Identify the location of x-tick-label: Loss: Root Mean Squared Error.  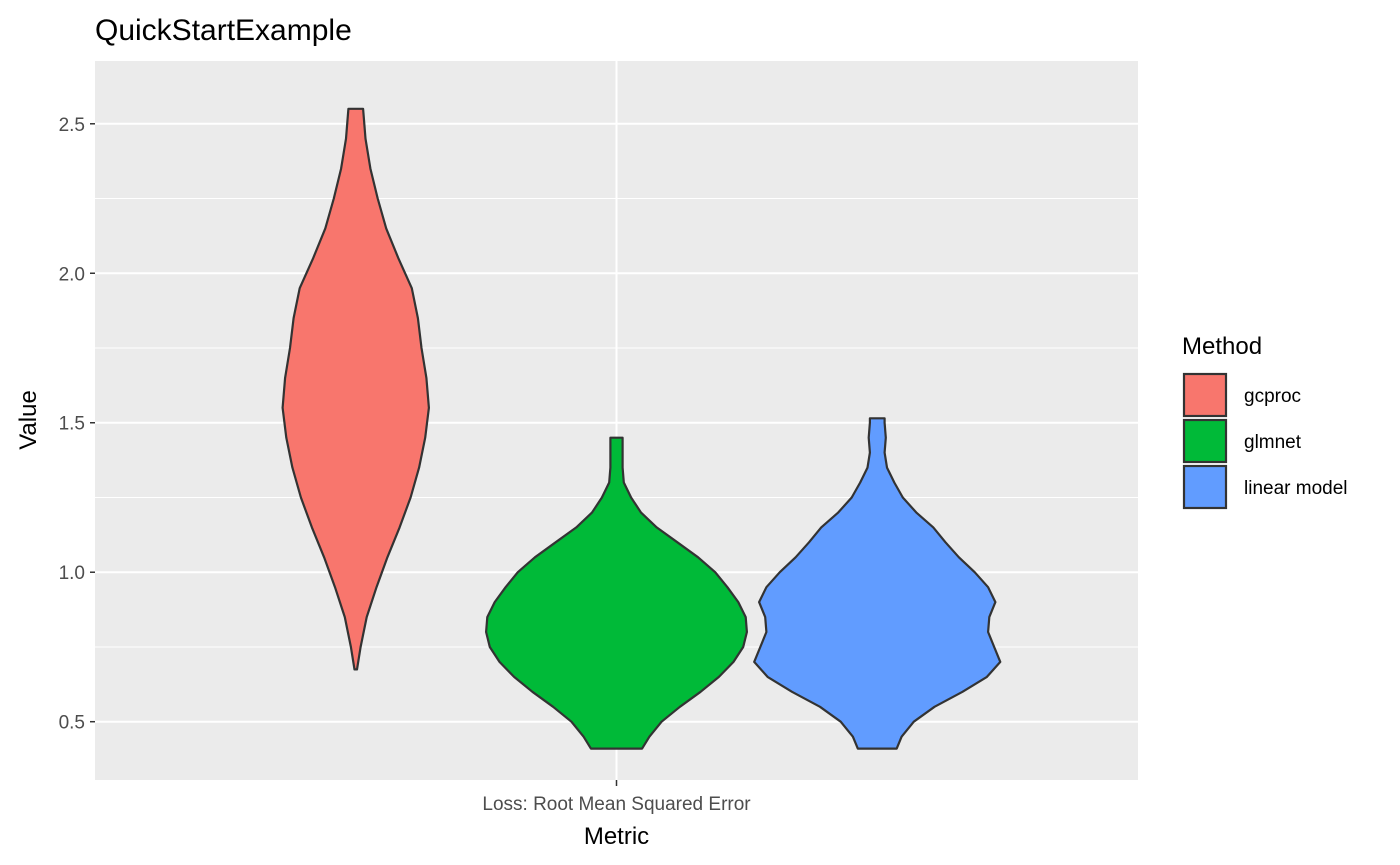
(616, 804).